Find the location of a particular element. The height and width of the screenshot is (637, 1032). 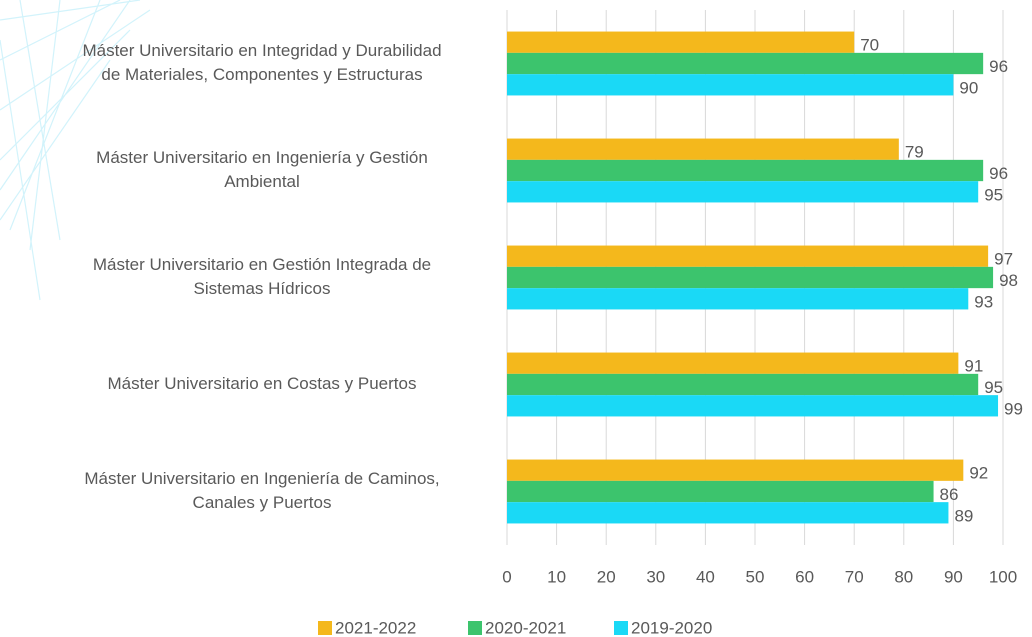

data-label: 92 is located at coordinates (978, 473).